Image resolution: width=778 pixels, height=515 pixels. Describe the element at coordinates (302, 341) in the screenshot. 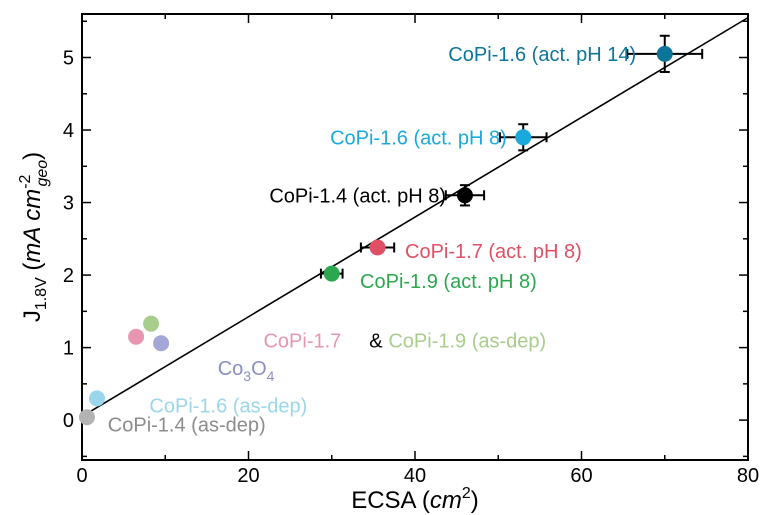

I see `point-annotation: CoPi-1.7` at that location.